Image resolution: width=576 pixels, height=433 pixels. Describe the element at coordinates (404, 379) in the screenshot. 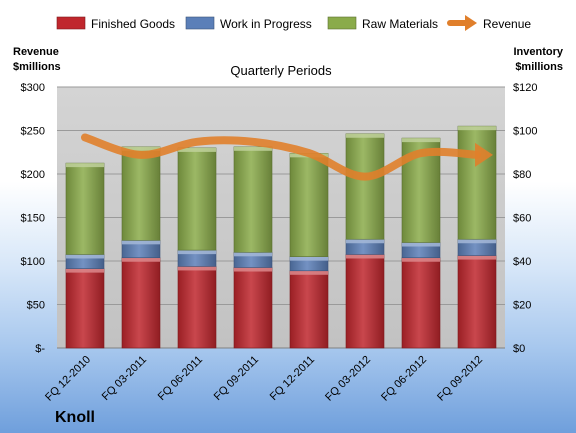

I see `x-tick-label: FQ 06-2012` at that location.